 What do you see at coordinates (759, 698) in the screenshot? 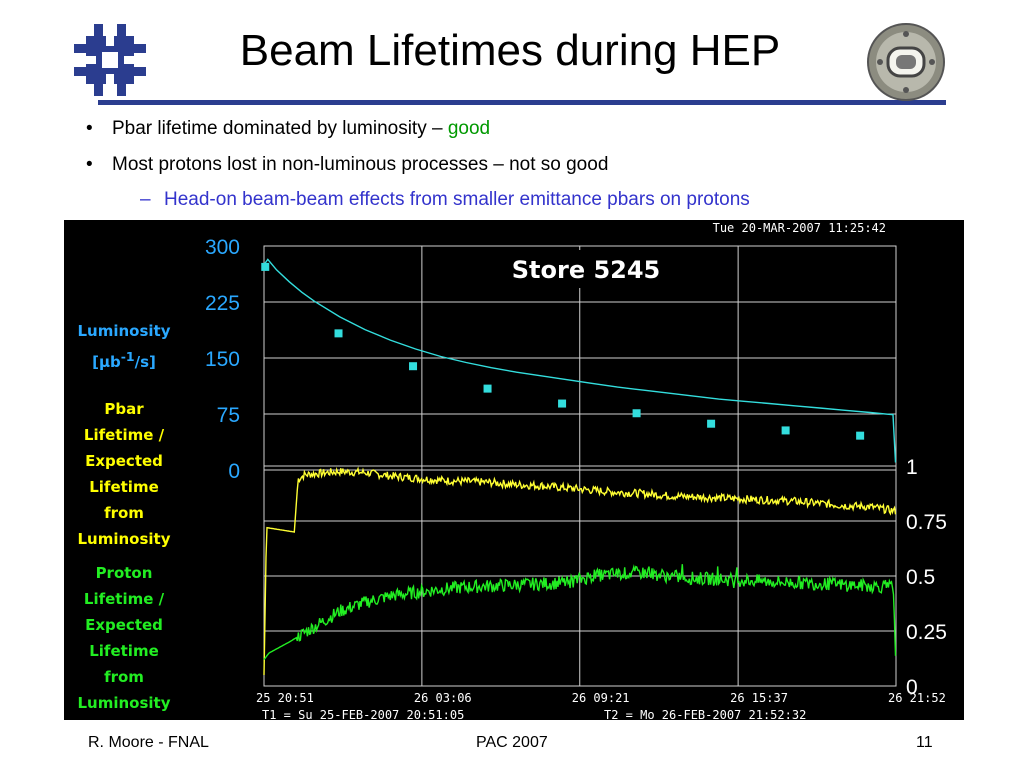
I see `x-tick-label: 26 15:37` at bounding box center [759, 698].